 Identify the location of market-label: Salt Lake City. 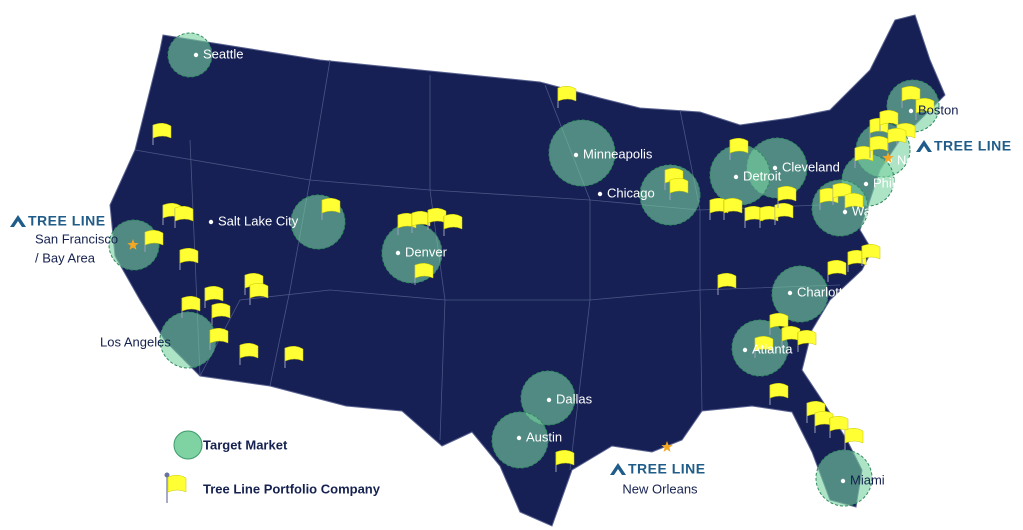
(258, 220).